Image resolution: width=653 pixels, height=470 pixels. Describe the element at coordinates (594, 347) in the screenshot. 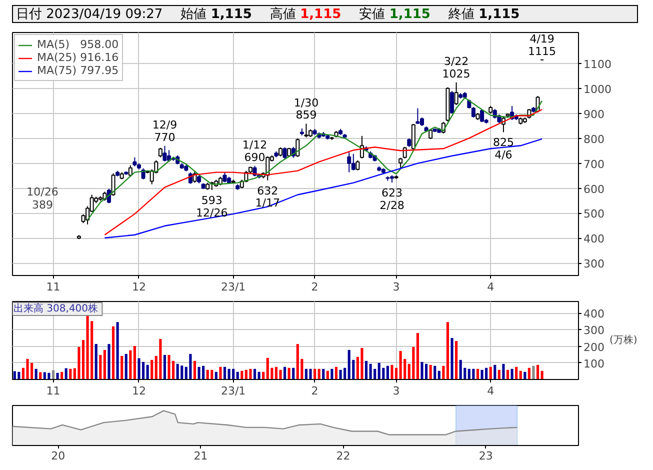

I see `y-tick-label: 200` at that location.